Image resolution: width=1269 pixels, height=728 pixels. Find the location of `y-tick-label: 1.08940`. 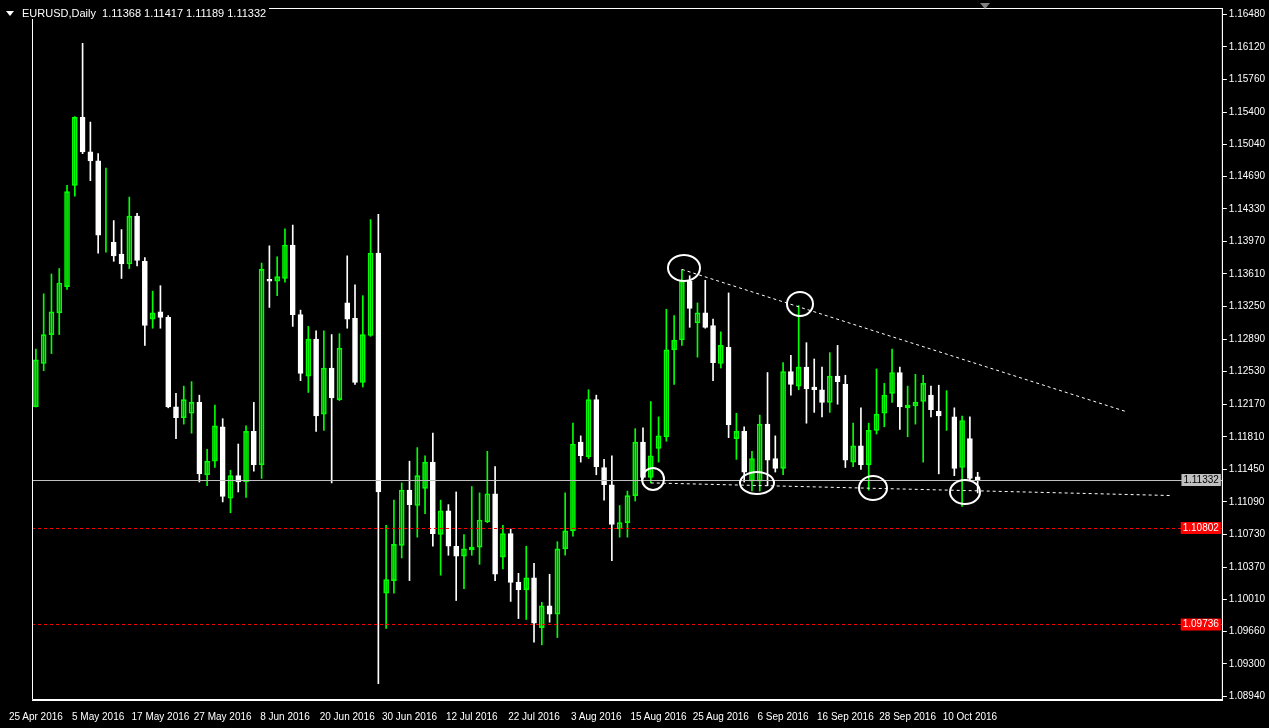

y-tick-label: 1.08940 is located at coordinates (1247, 696).